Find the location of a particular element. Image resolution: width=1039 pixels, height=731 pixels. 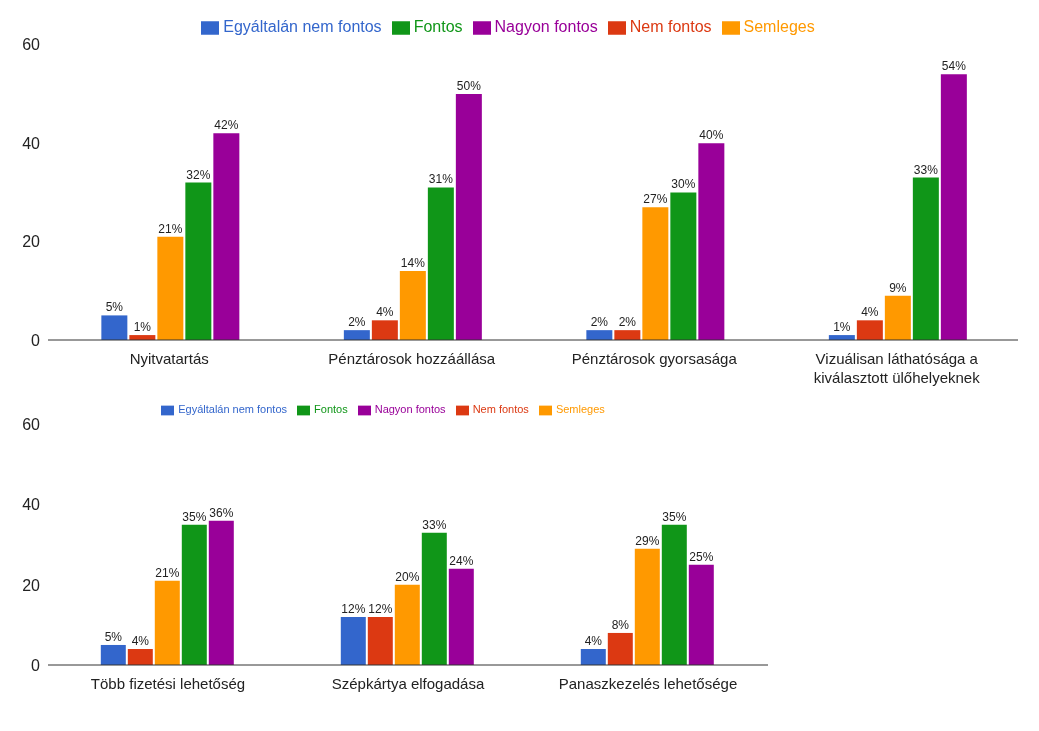

data-label: 8% is located at coordinates (620, 624).